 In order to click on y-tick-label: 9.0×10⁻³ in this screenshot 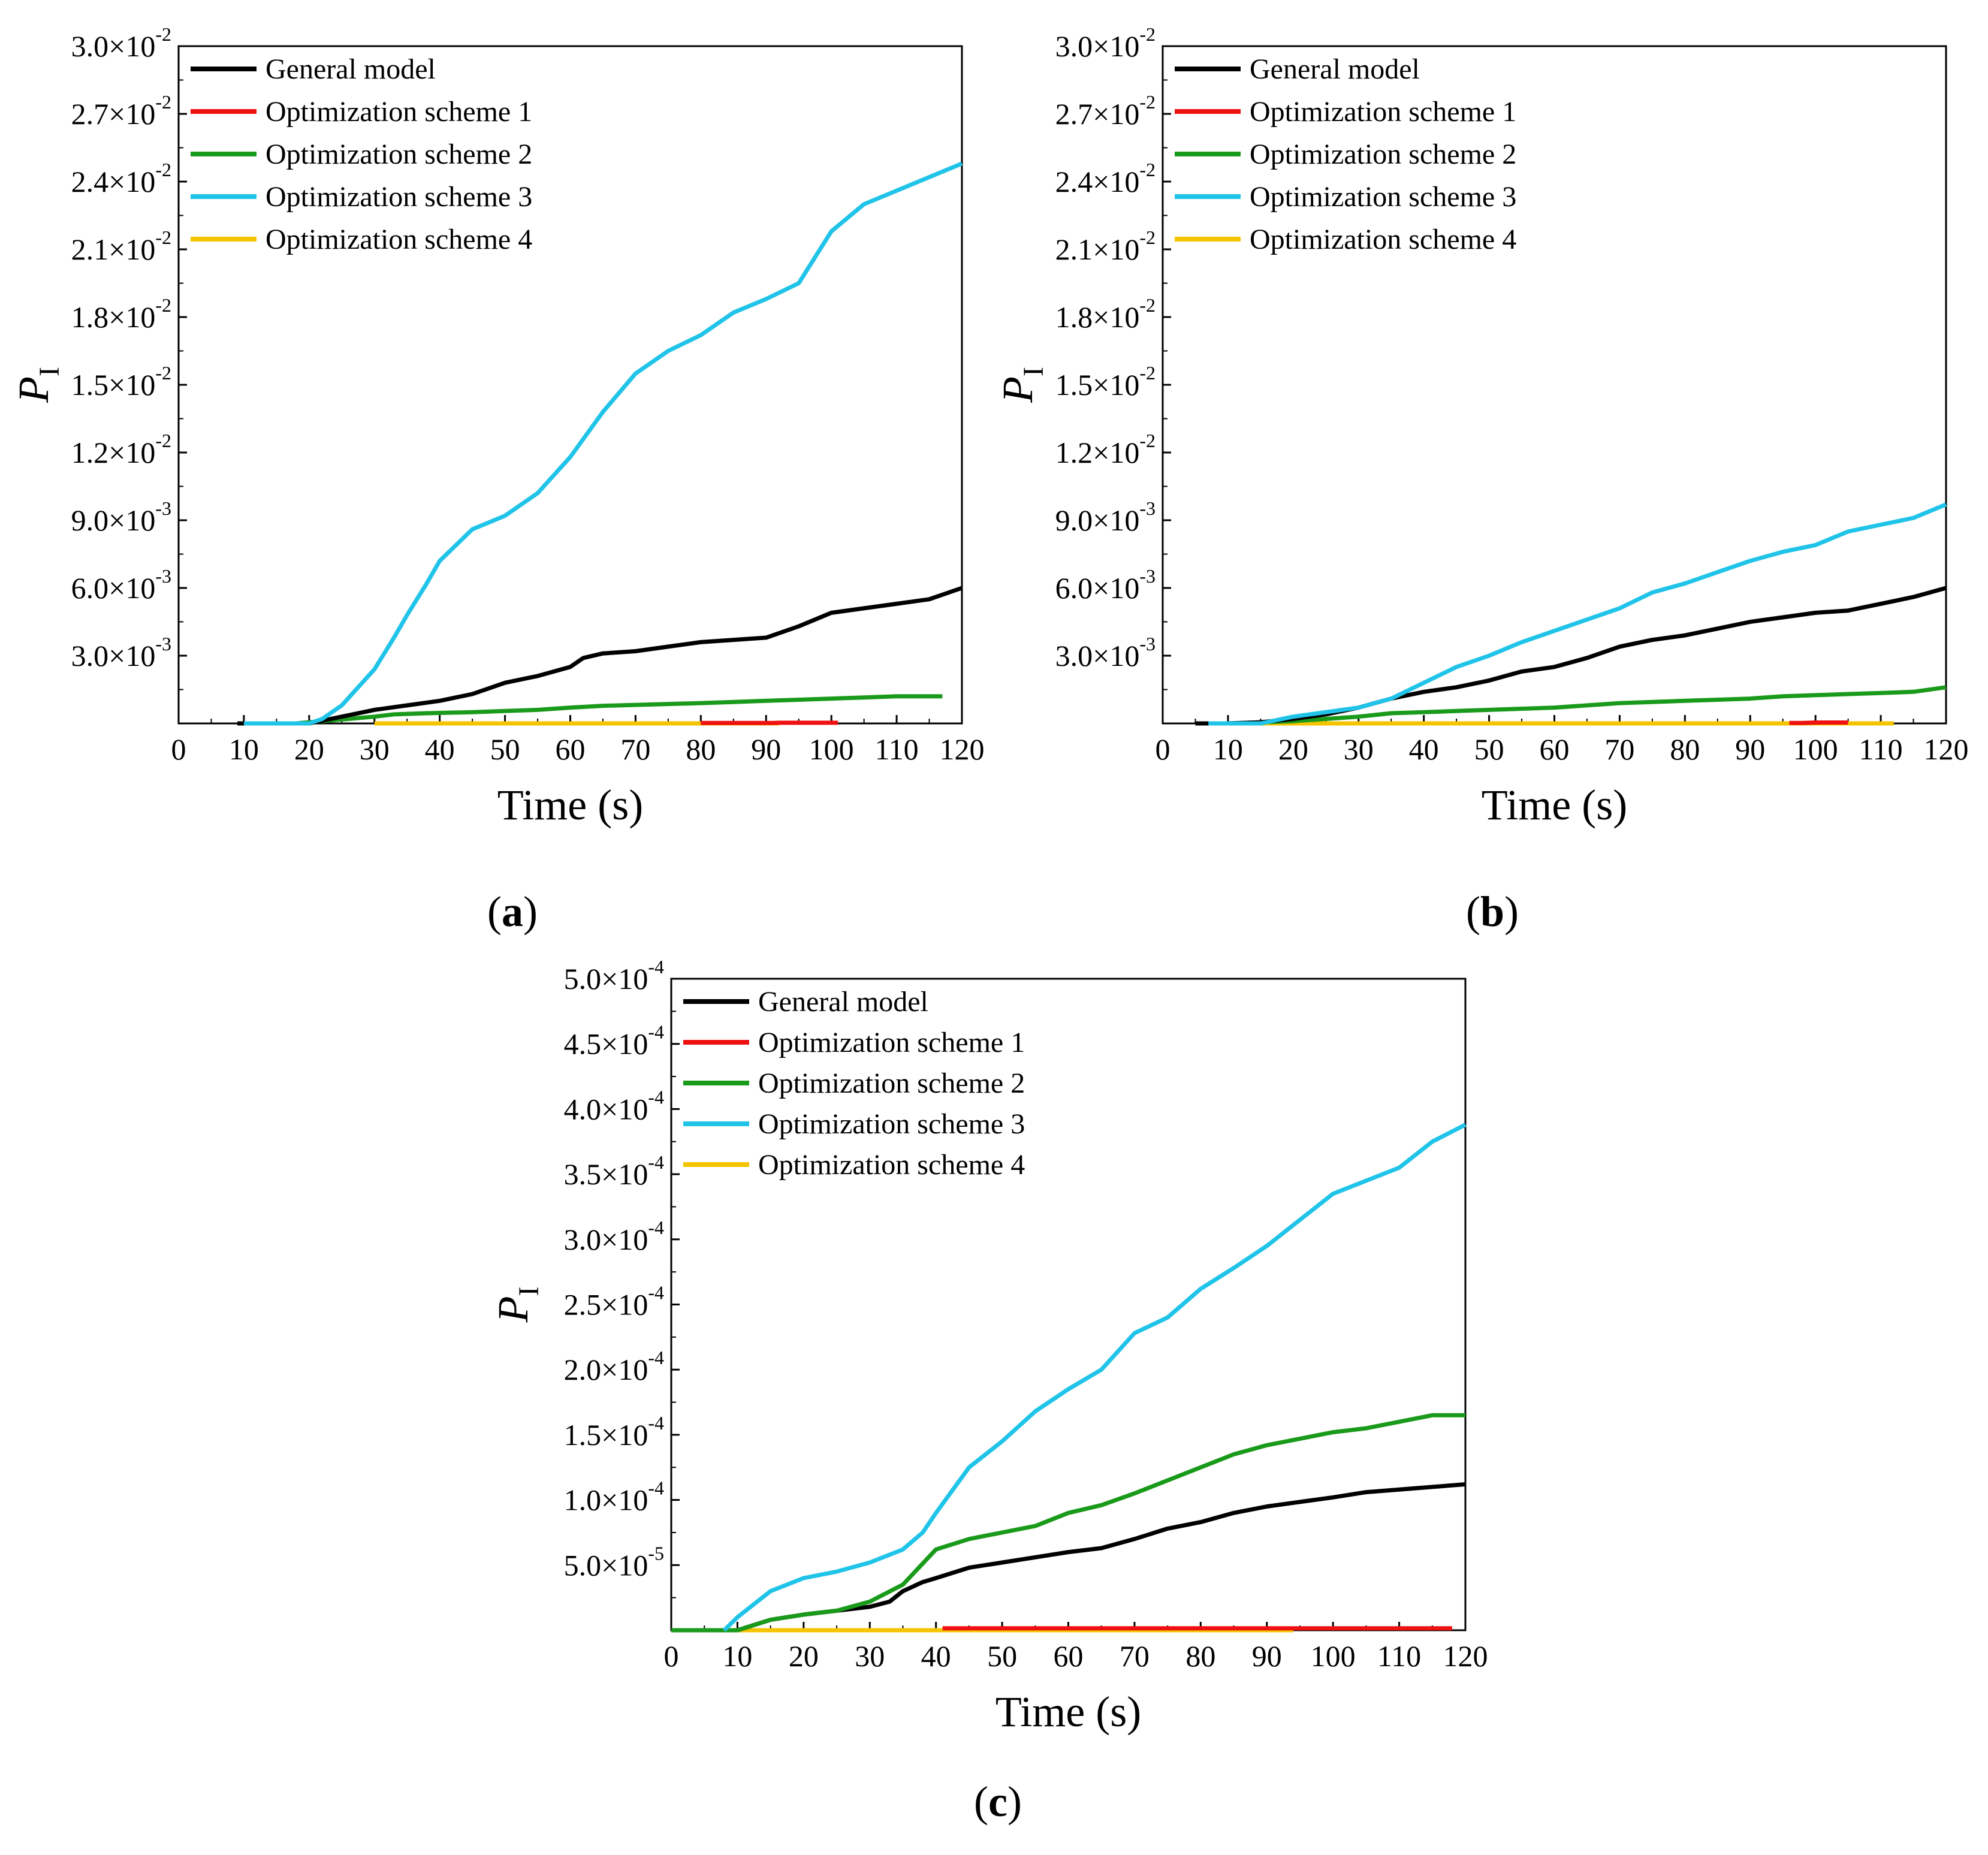, I will do `click(121, 517)`.